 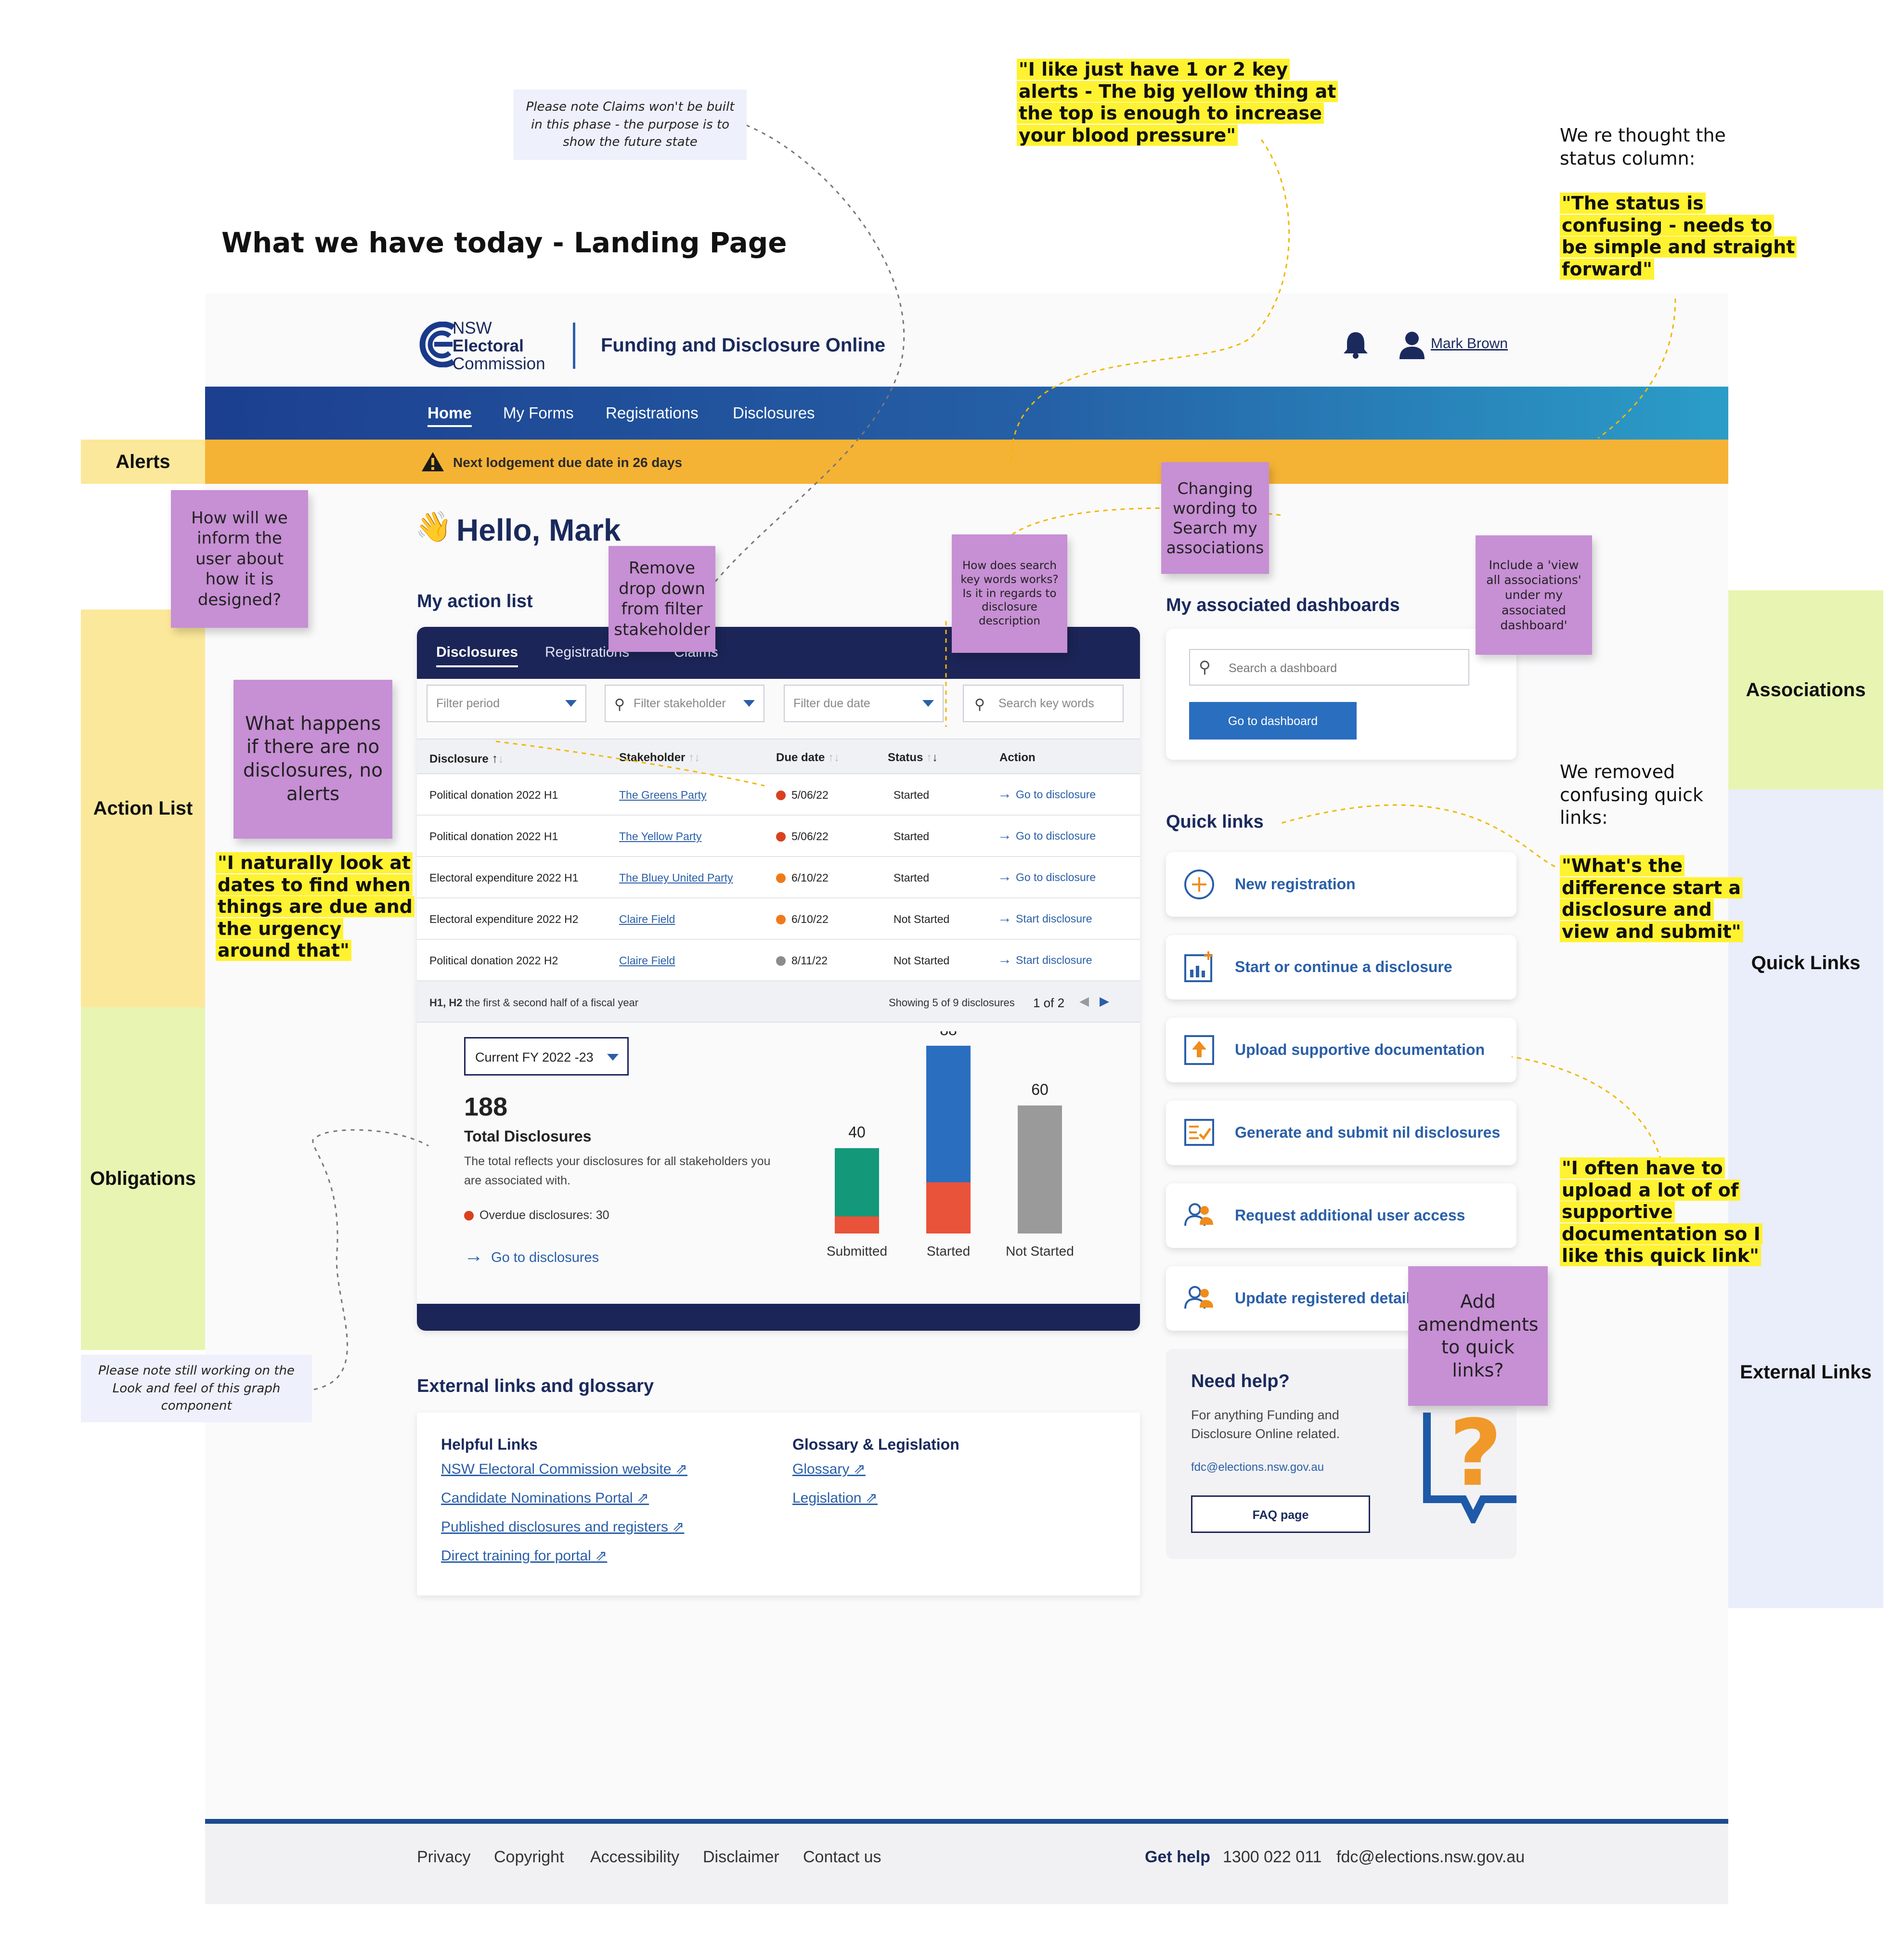 What do you see at coordinates (143, 1179) in the screenshot?
I see `side-label-obligations: Obligations` at bounding box center [143, 1179].